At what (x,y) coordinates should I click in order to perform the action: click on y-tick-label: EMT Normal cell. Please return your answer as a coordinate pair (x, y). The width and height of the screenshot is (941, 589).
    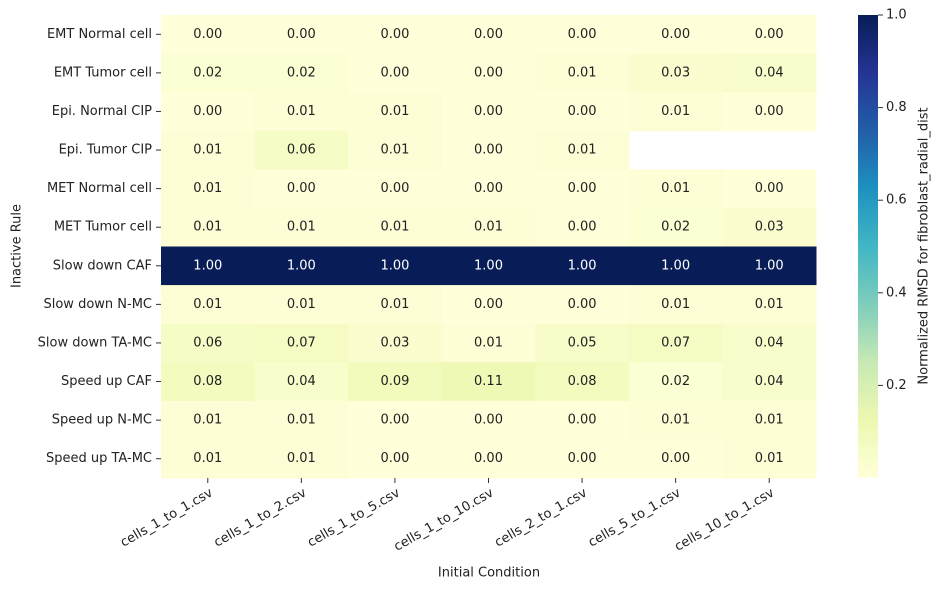
    Looking at the image, I should click on (99, 34).